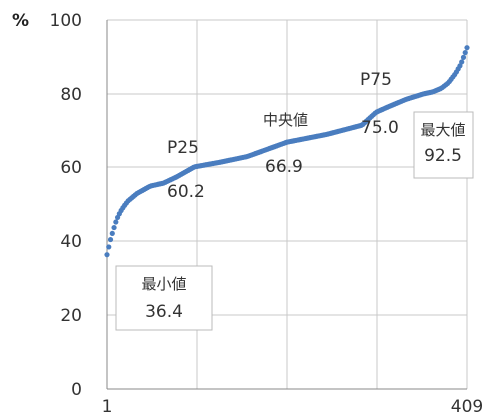  What do you see at coordinates (284, 167) in the screenshot?
I see `median-value: 66.9` at bounding box center [284, 167].